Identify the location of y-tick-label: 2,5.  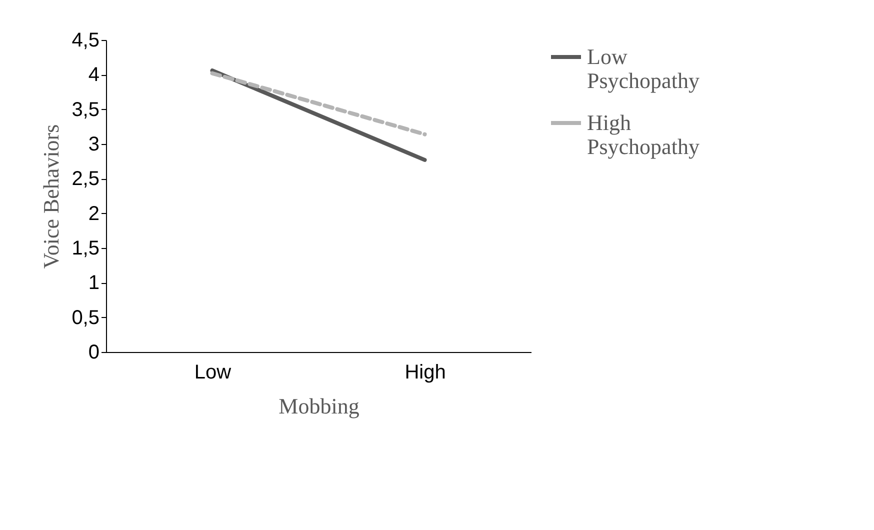
(86, 179).